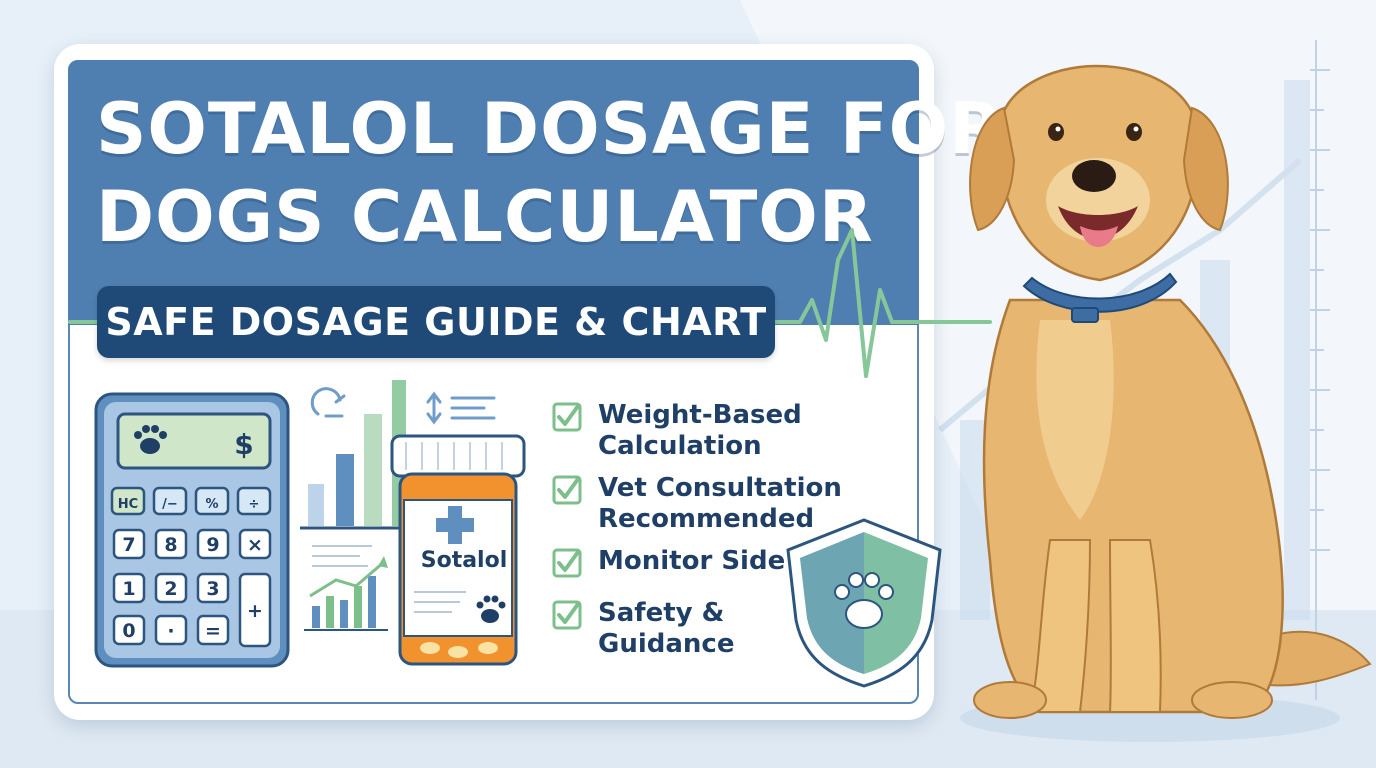 The image size is (1376, 768). I want to click on calculator-key-label: 2, so click(170, 589).